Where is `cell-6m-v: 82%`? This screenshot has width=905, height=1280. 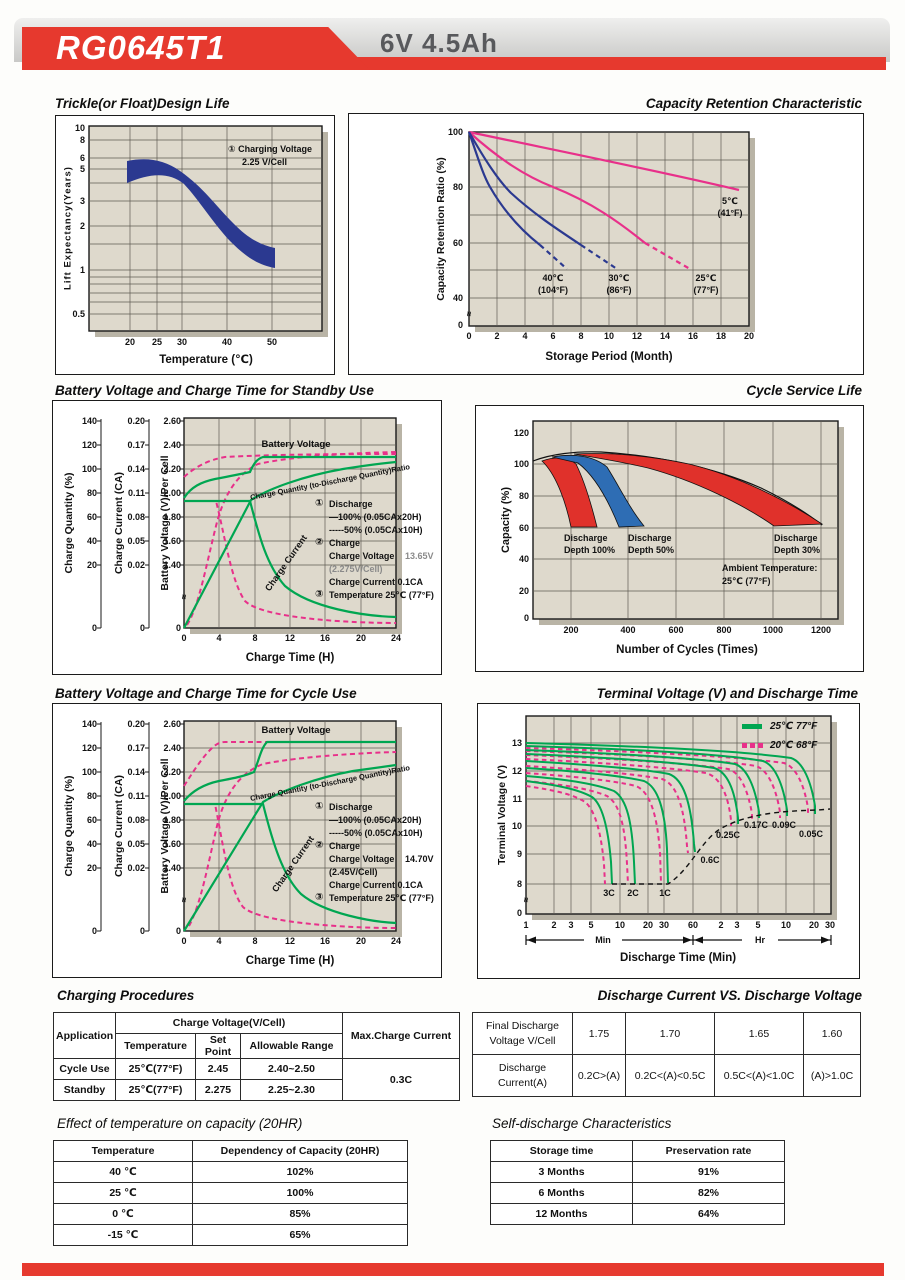
cell-6m-v: 82% is located at coordinates (708, 1193).